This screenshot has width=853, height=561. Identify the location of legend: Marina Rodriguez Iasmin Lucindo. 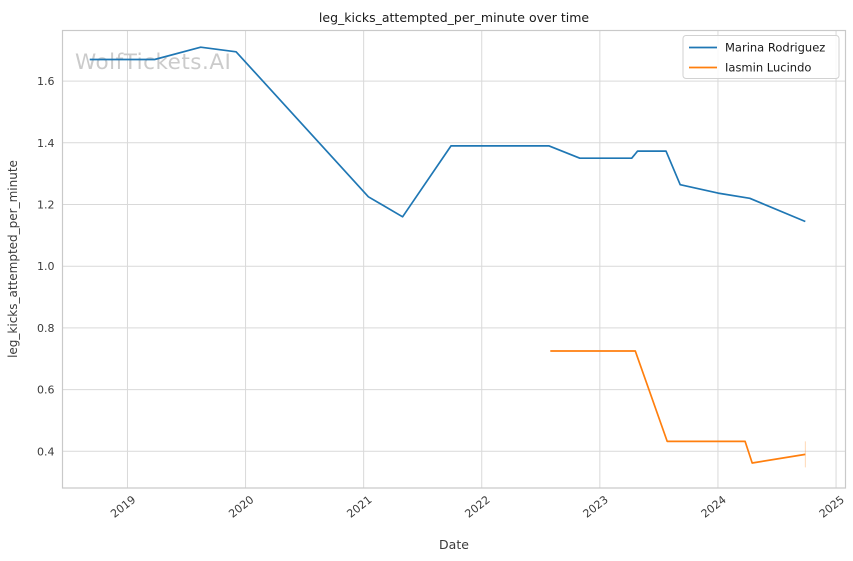
(761, 57).